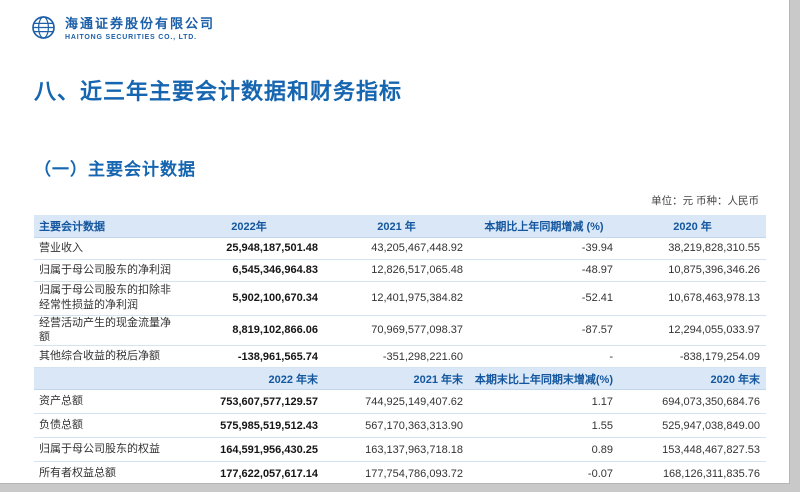 This screenshot has width=800, height=492. Describe the element at coordinates (104, 379) in the screenshot. I see `header-cell-label` at that location.